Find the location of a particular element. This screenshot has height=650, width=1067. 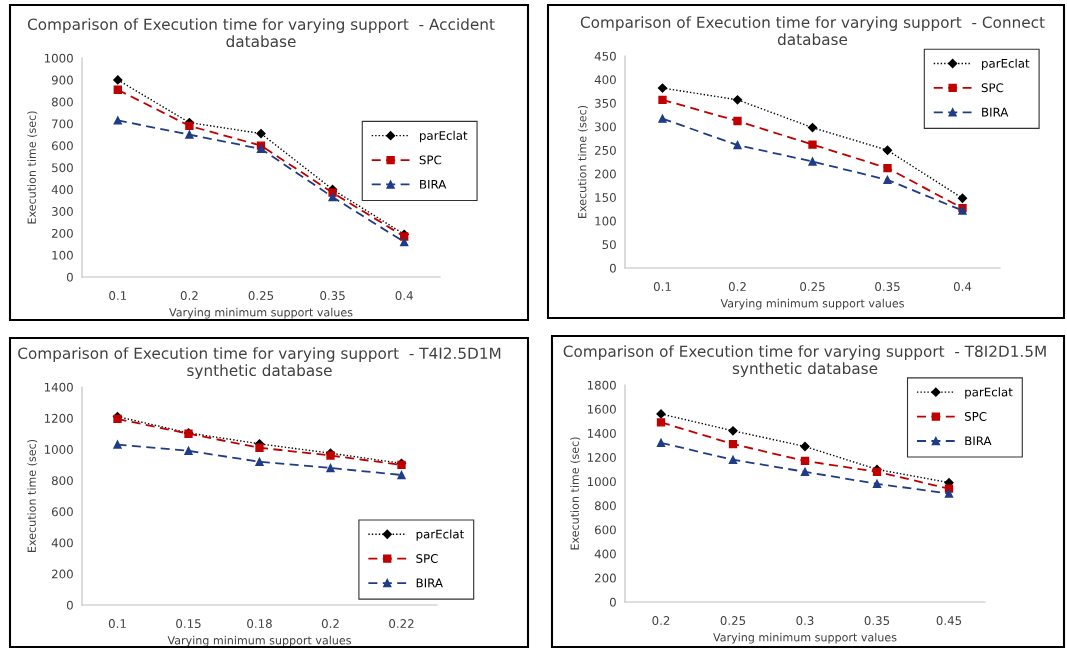

y-tick-label: 250 is located at coordinates (605, 150).